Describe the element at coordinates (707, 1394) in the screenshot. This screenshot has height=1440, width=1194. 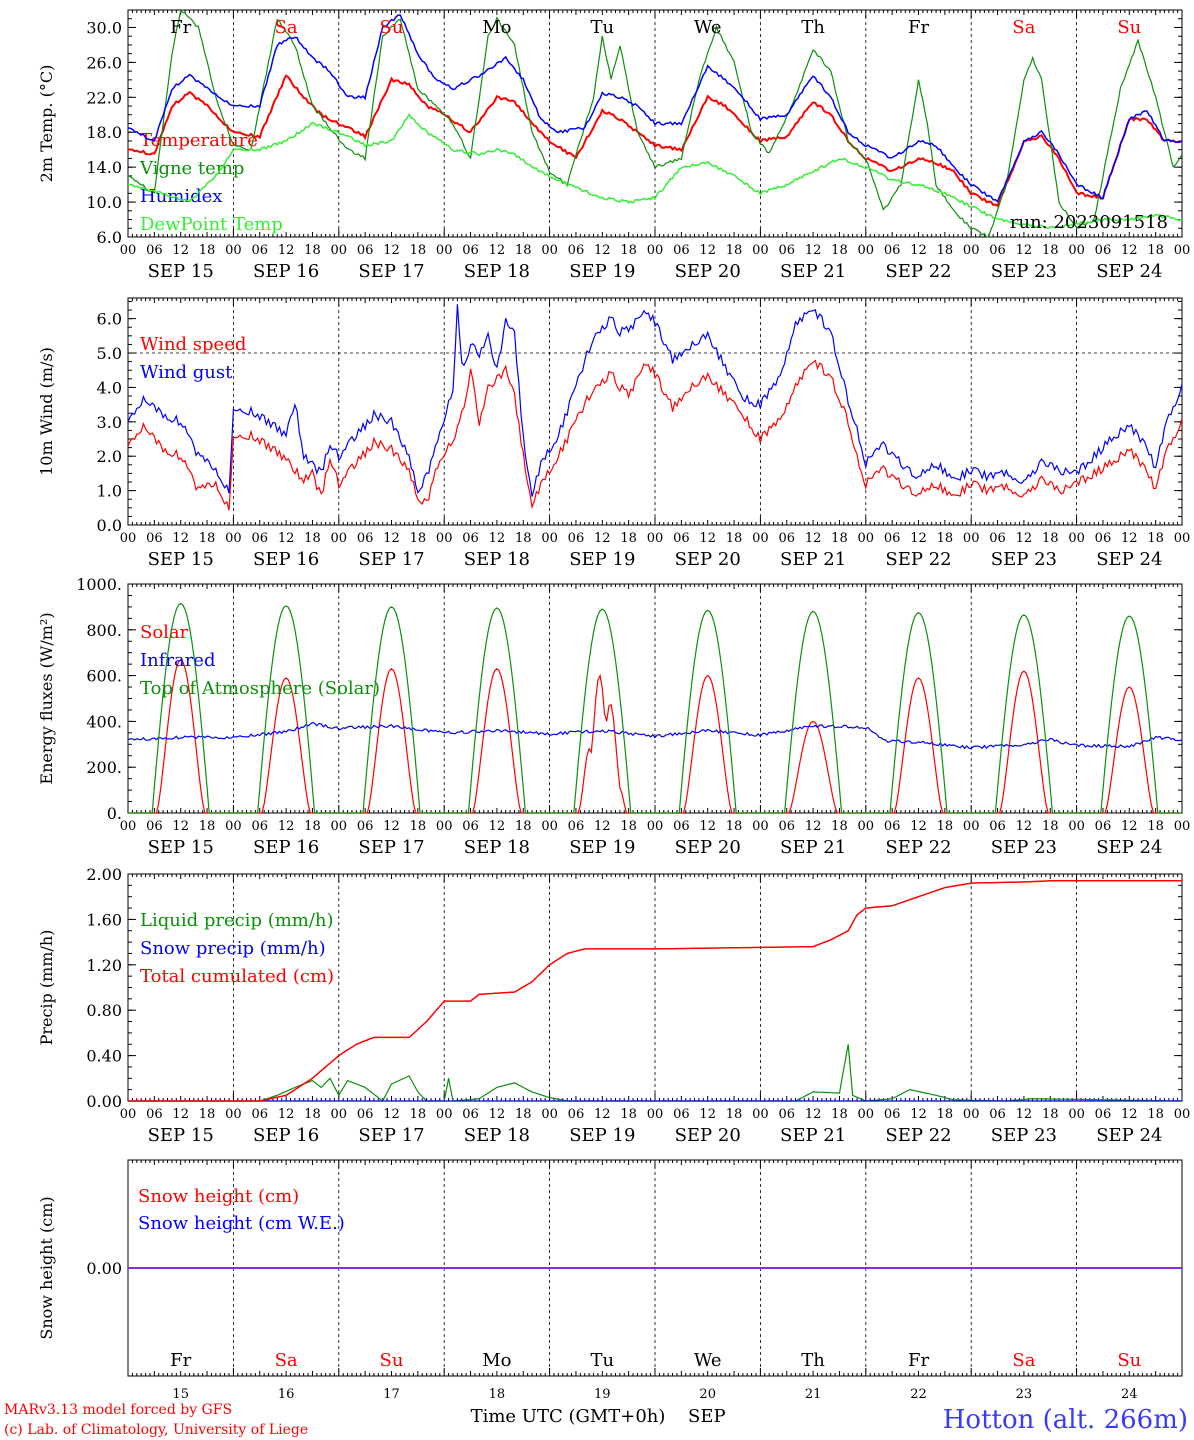
I see `day-number-label: 20` at that location.